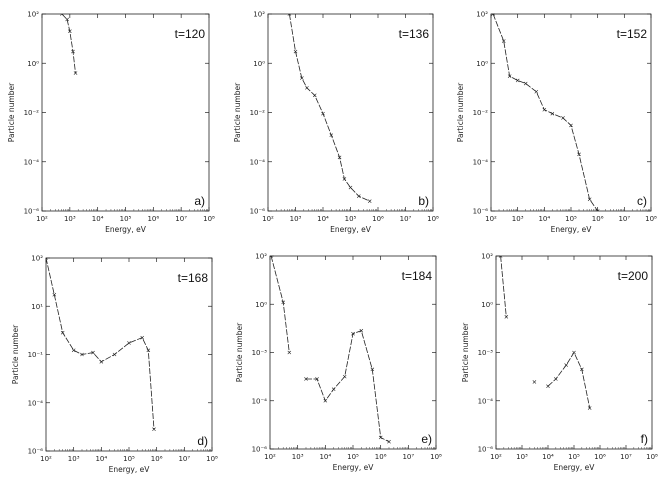 This screenshot has height=490, width=665. I want to click on time-label: t=184, so click(417, 276).